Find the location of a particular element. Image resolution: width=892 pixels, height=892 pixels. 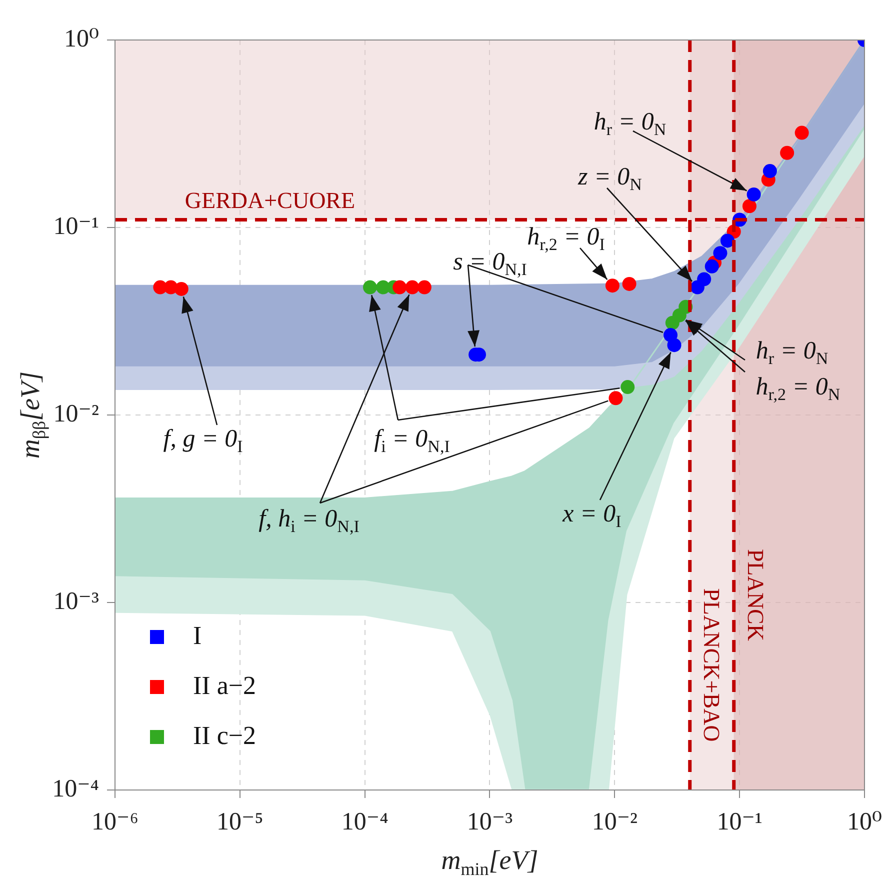

x-tick-label: 10⁻³ is located at coordinates (490, 822).